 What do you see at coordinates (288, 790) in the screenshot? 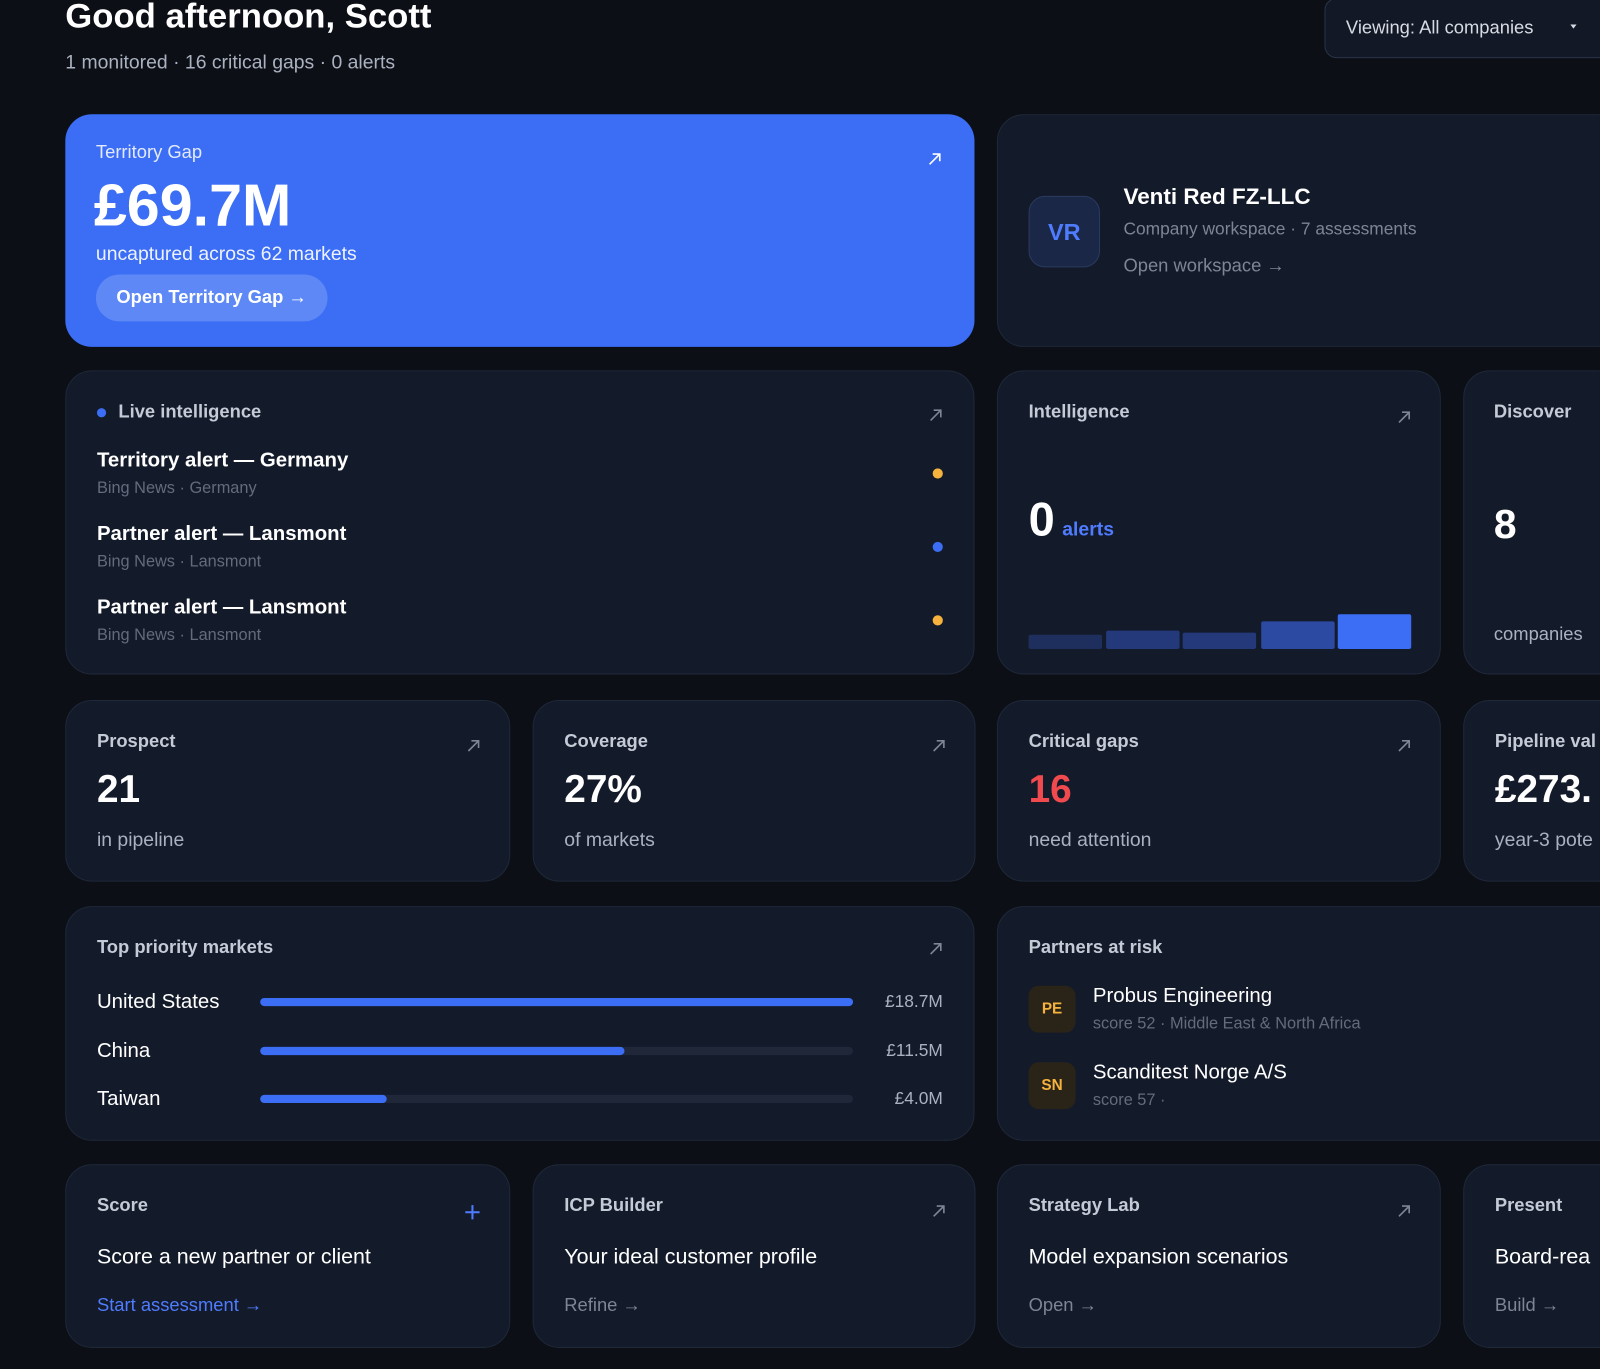
I see `stat-card: Prospect 21 in pipeline` at bounding box center [288, 790].